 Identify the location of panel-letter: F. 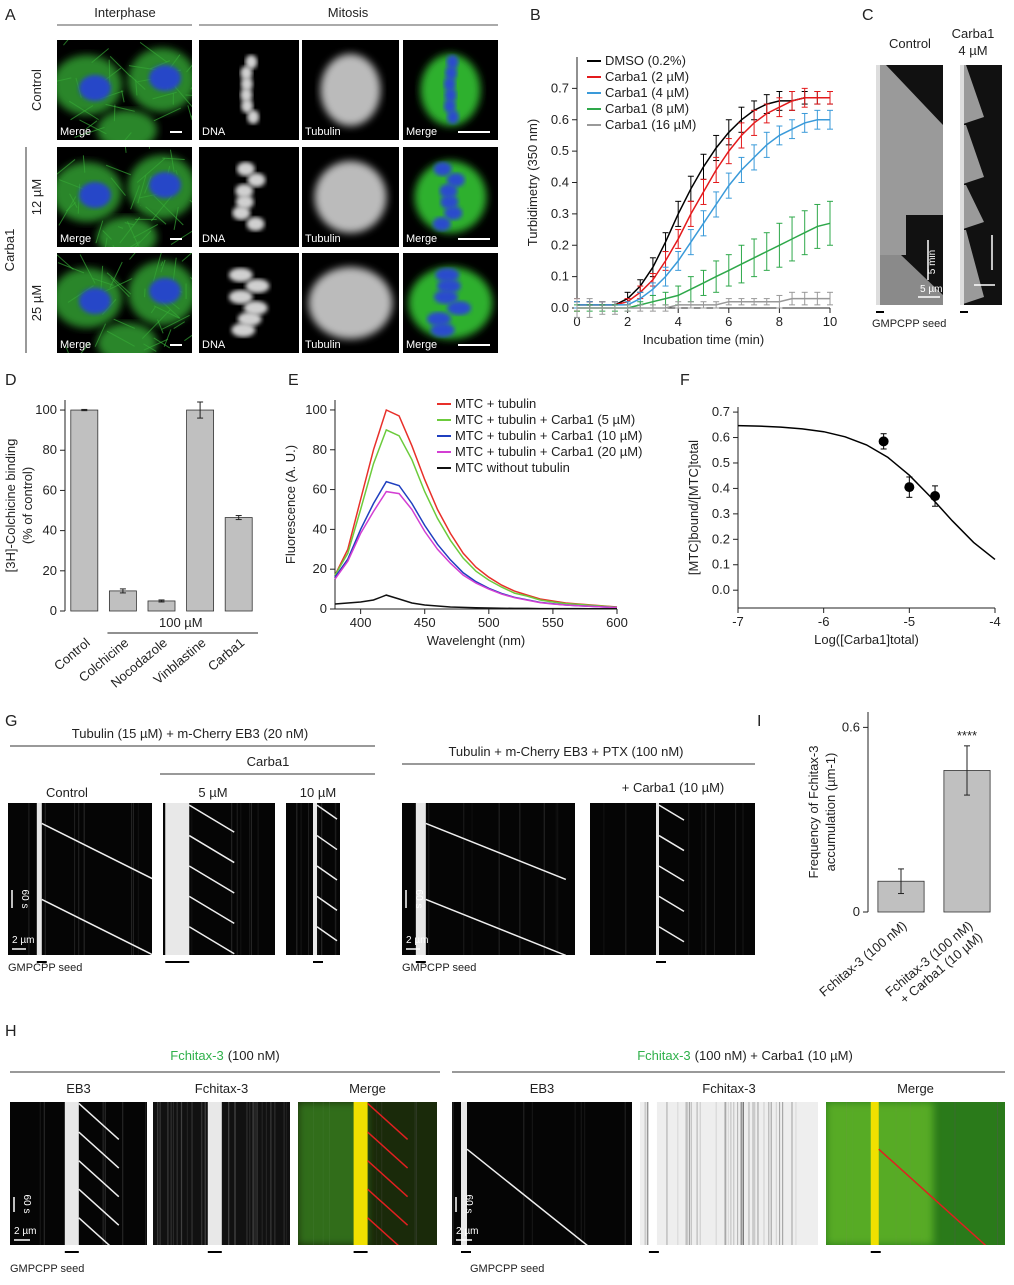
(685, 380).